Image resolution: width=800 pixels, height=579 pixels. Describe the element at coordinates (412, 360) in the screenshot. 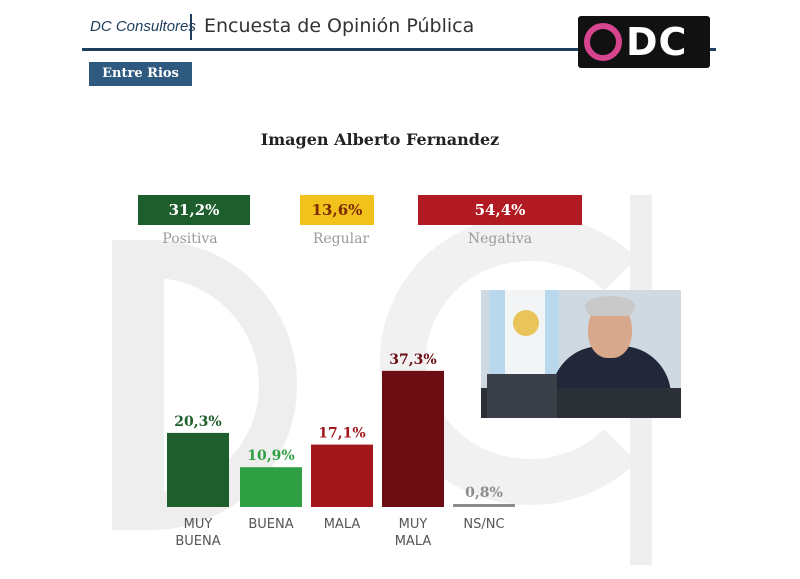

I see `bar-value-label-3: 37,3%` at that location.